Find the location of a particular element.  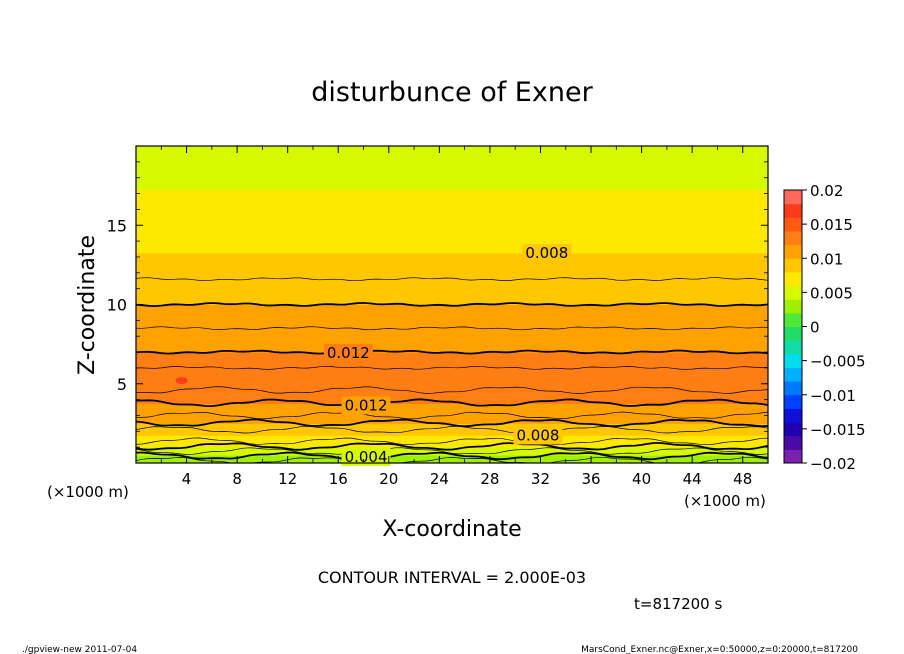

colorbar-tick-label: −0.005 is located at coordinates (838, 362).